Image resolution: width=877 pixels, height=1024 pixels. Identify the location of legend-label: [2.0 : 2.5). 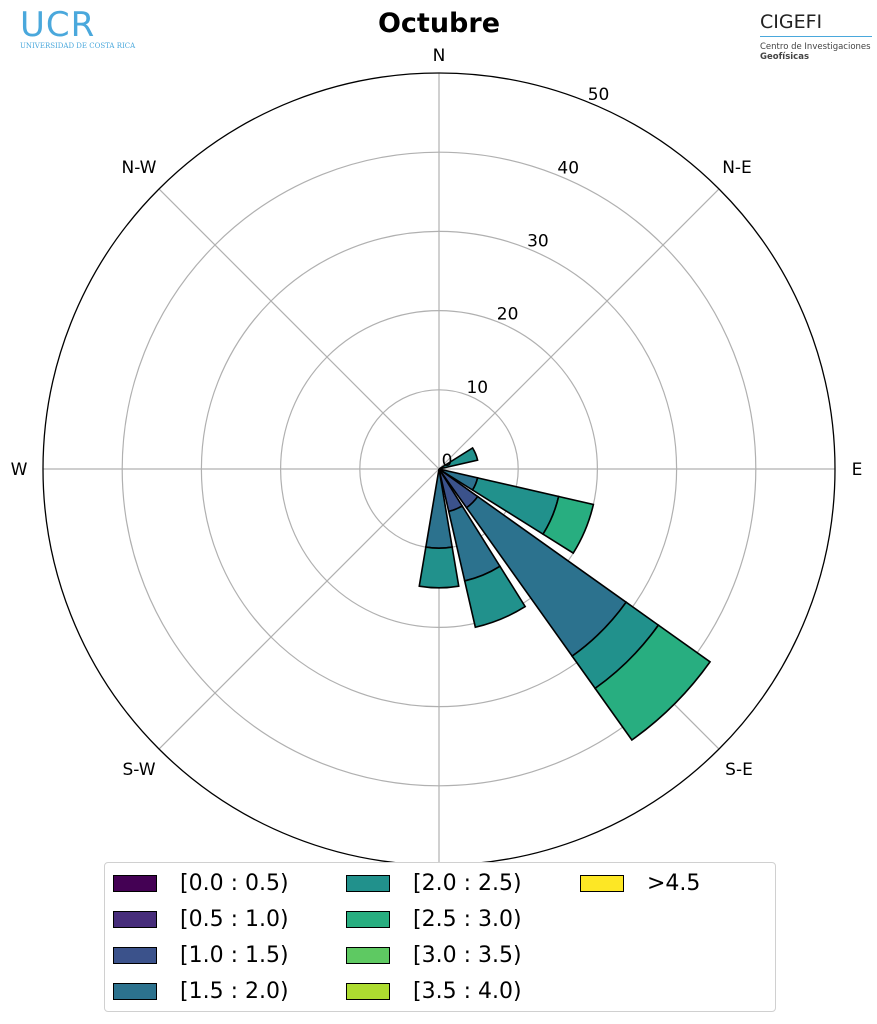
(467, 883).